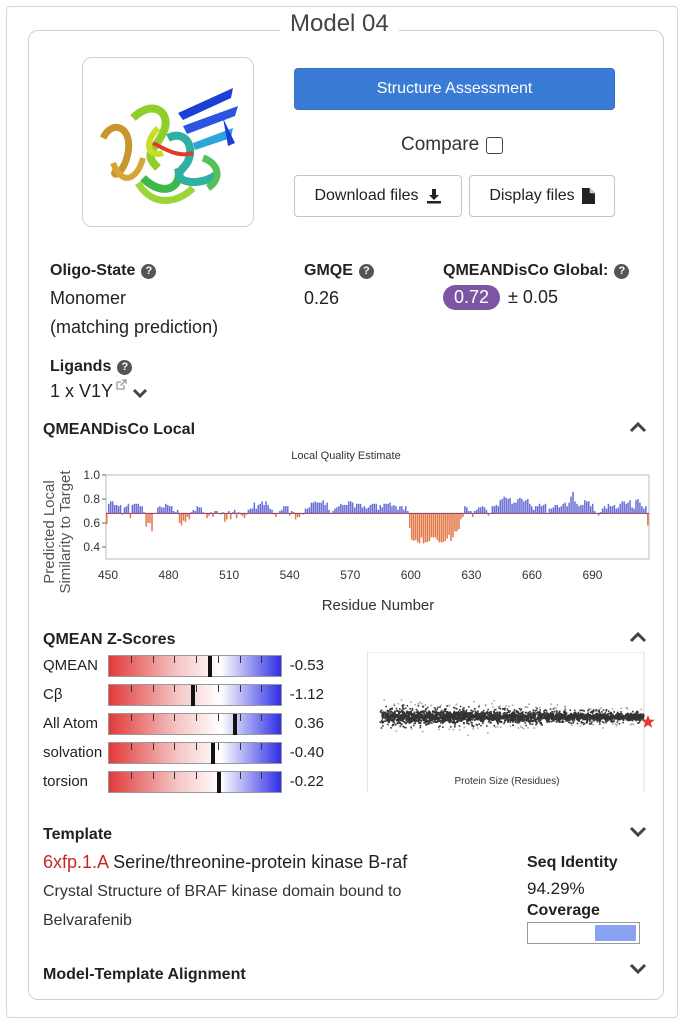 The image size is (684, 1024). I want to click on download-files-button: Download files, so click(378, 196).